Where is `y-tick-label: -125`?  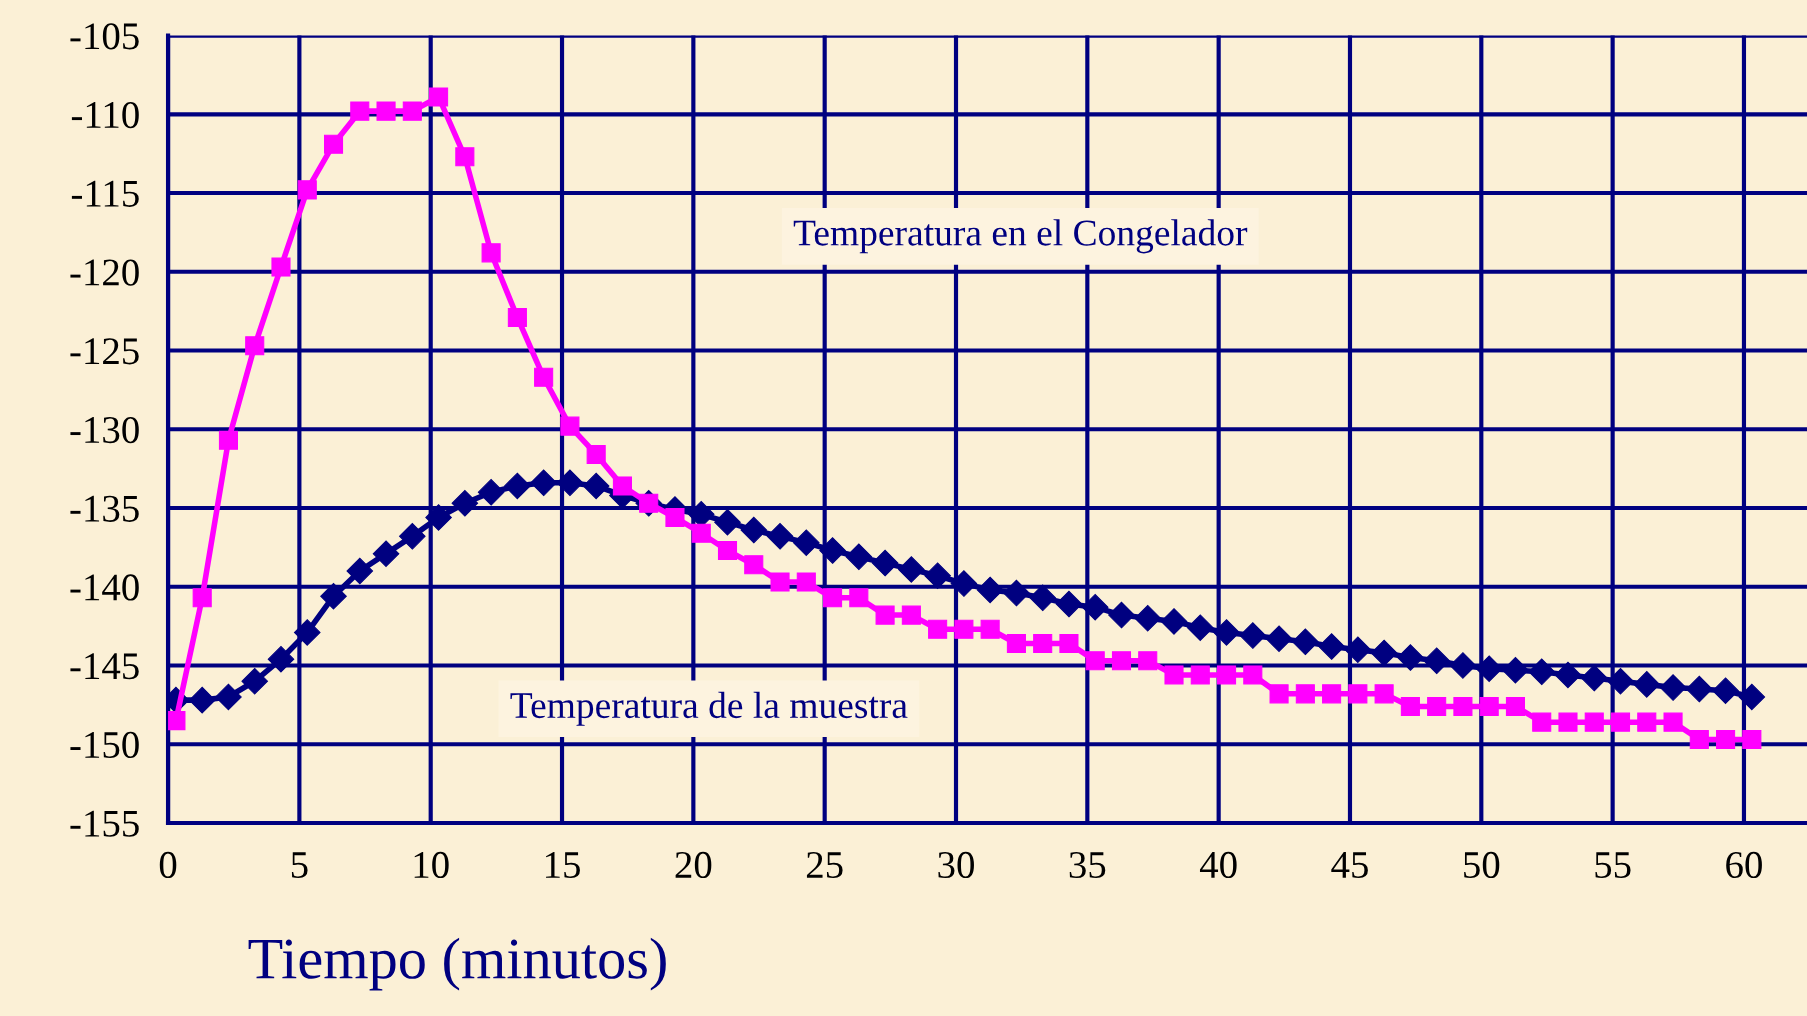
y-tick-label: -125 is located at coordinates (104, 351).